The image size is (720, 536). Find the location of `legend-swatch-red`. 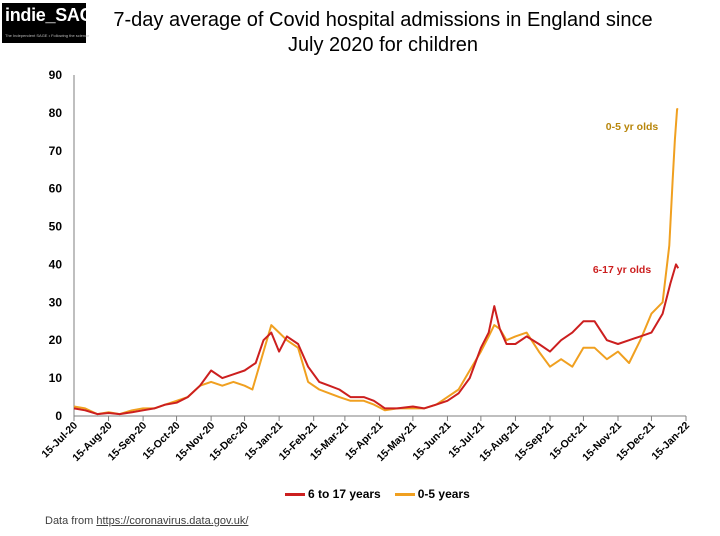

legend-swatch-red is located at coordinates (295, 494).